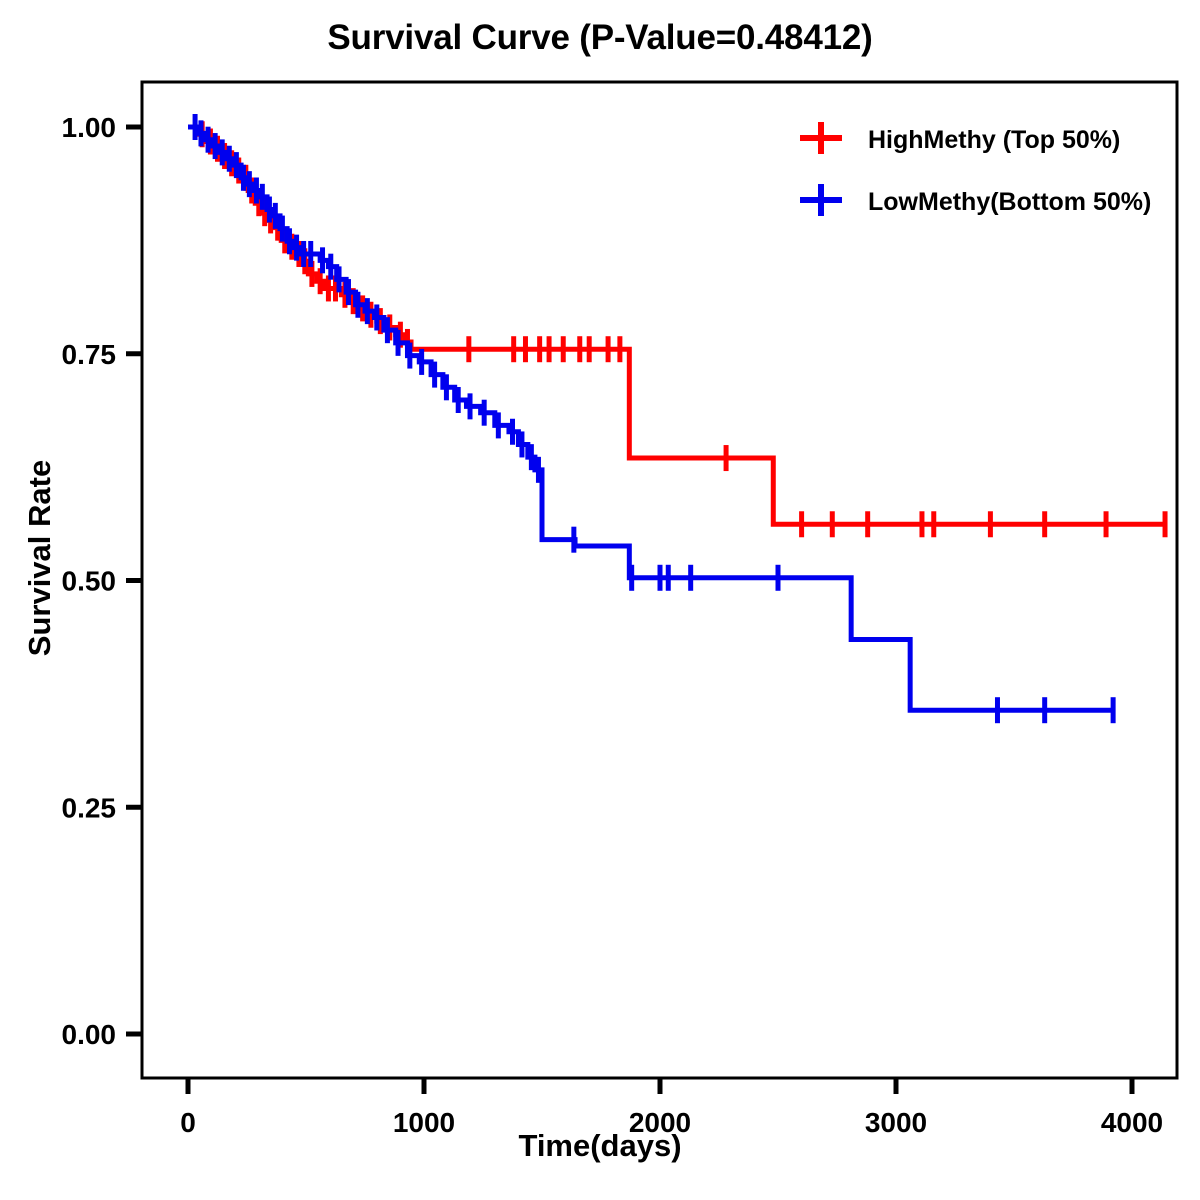  Describe the element at coordinates (600, 37) in the screenshot. I see `page-title: Survival Curve (P-Value=0.48412)` at that location.